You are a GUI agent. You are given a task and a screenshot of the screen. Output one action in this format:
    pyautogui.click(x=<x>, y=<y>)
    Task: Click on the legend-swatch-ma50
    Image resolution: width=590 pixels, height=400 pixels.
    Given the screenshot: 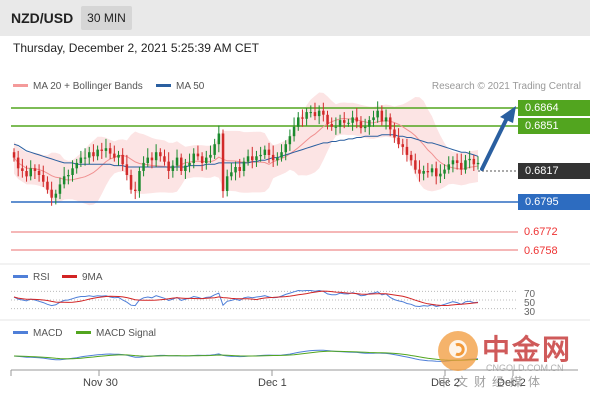 What is the action you would take?
    pyautogui.click(x=163, y=85)
    